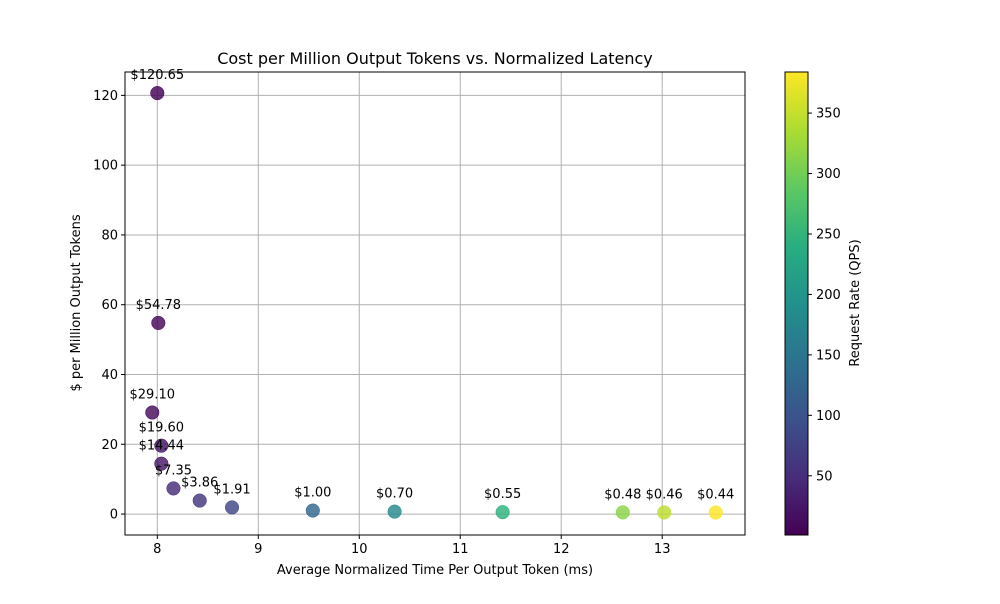 Image resolution: width=1000 pixels, height=604 pixels. I want to click on colorbar-tick-label: 200, so click(828, 295).